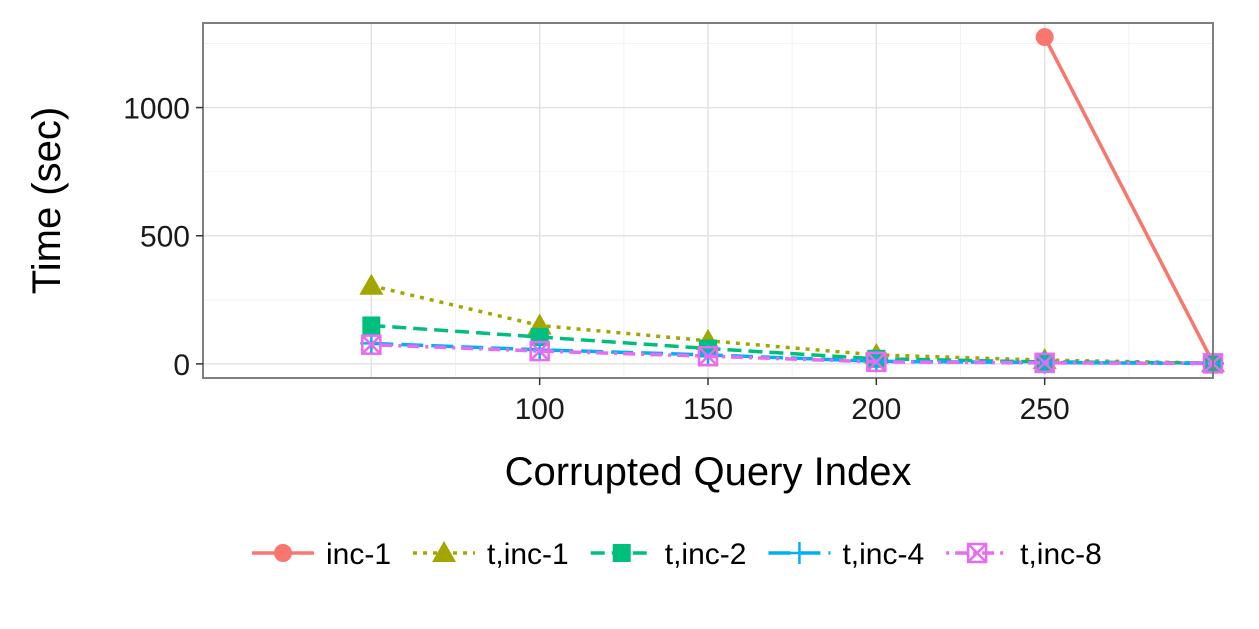 The image size is (1259, 629). I want to click on legend-item: t,inc-1, so click(491, 554).